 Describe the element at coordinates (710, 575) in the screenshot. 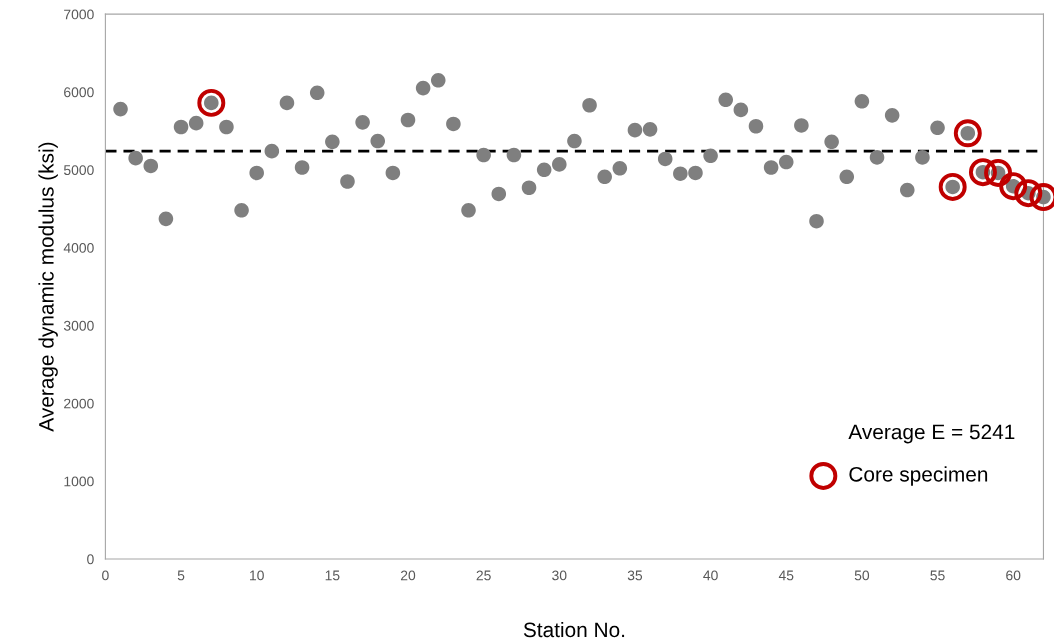

I see `x-tick-label: 40` at that location.